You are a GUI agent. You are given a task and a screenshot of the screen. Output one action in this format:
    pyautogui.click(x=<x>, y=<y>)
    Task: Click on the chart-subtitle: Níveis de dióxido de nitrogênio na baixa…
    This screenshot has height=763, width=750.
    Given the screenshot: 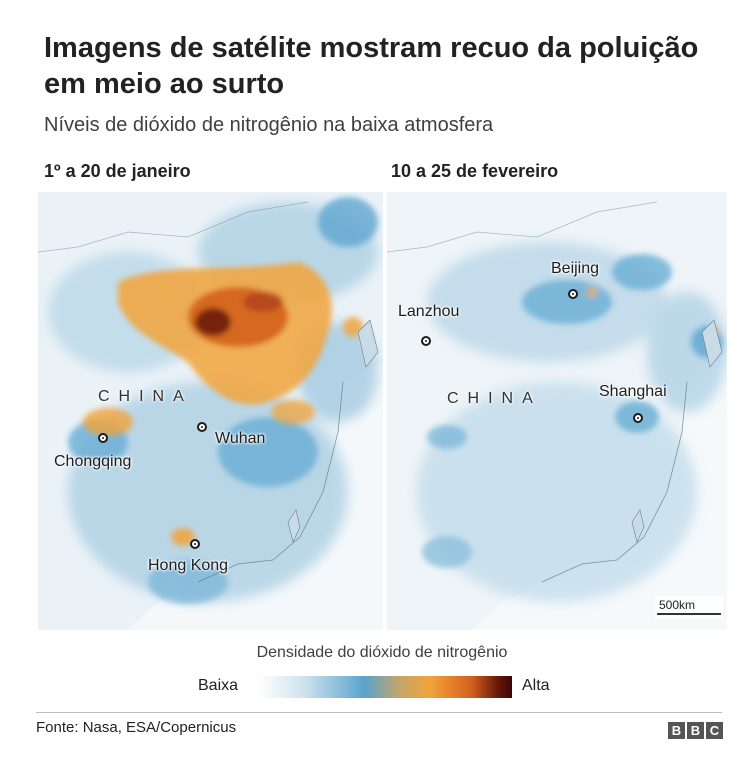 What is the action you would take?
    pyautogui.click(x=269, y=125)
    